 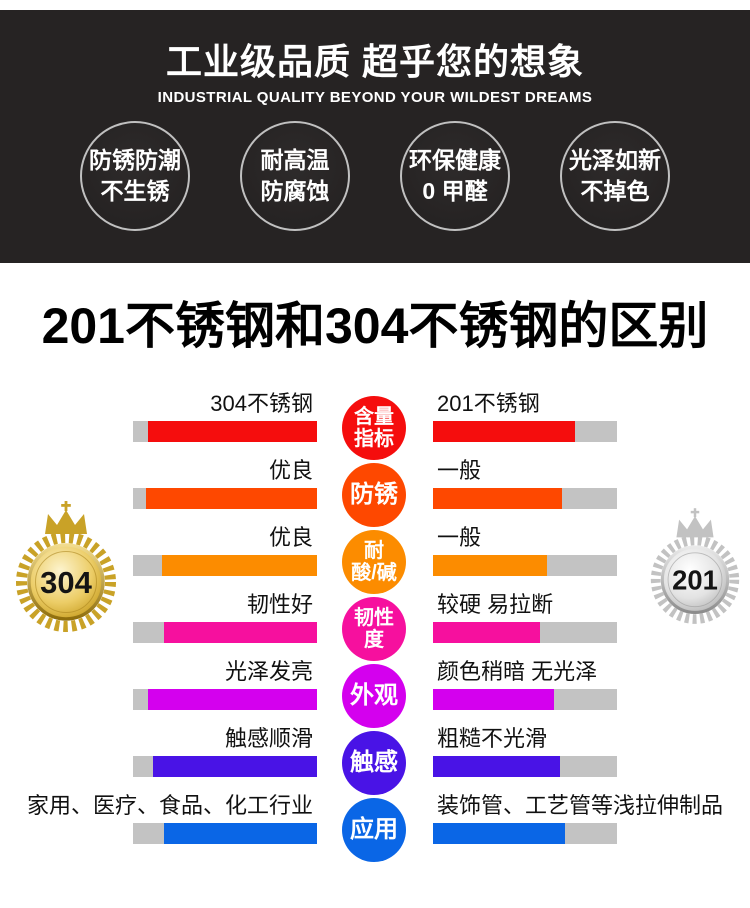 I want to click on metric-line2: 度, so click(x=374, y=640).